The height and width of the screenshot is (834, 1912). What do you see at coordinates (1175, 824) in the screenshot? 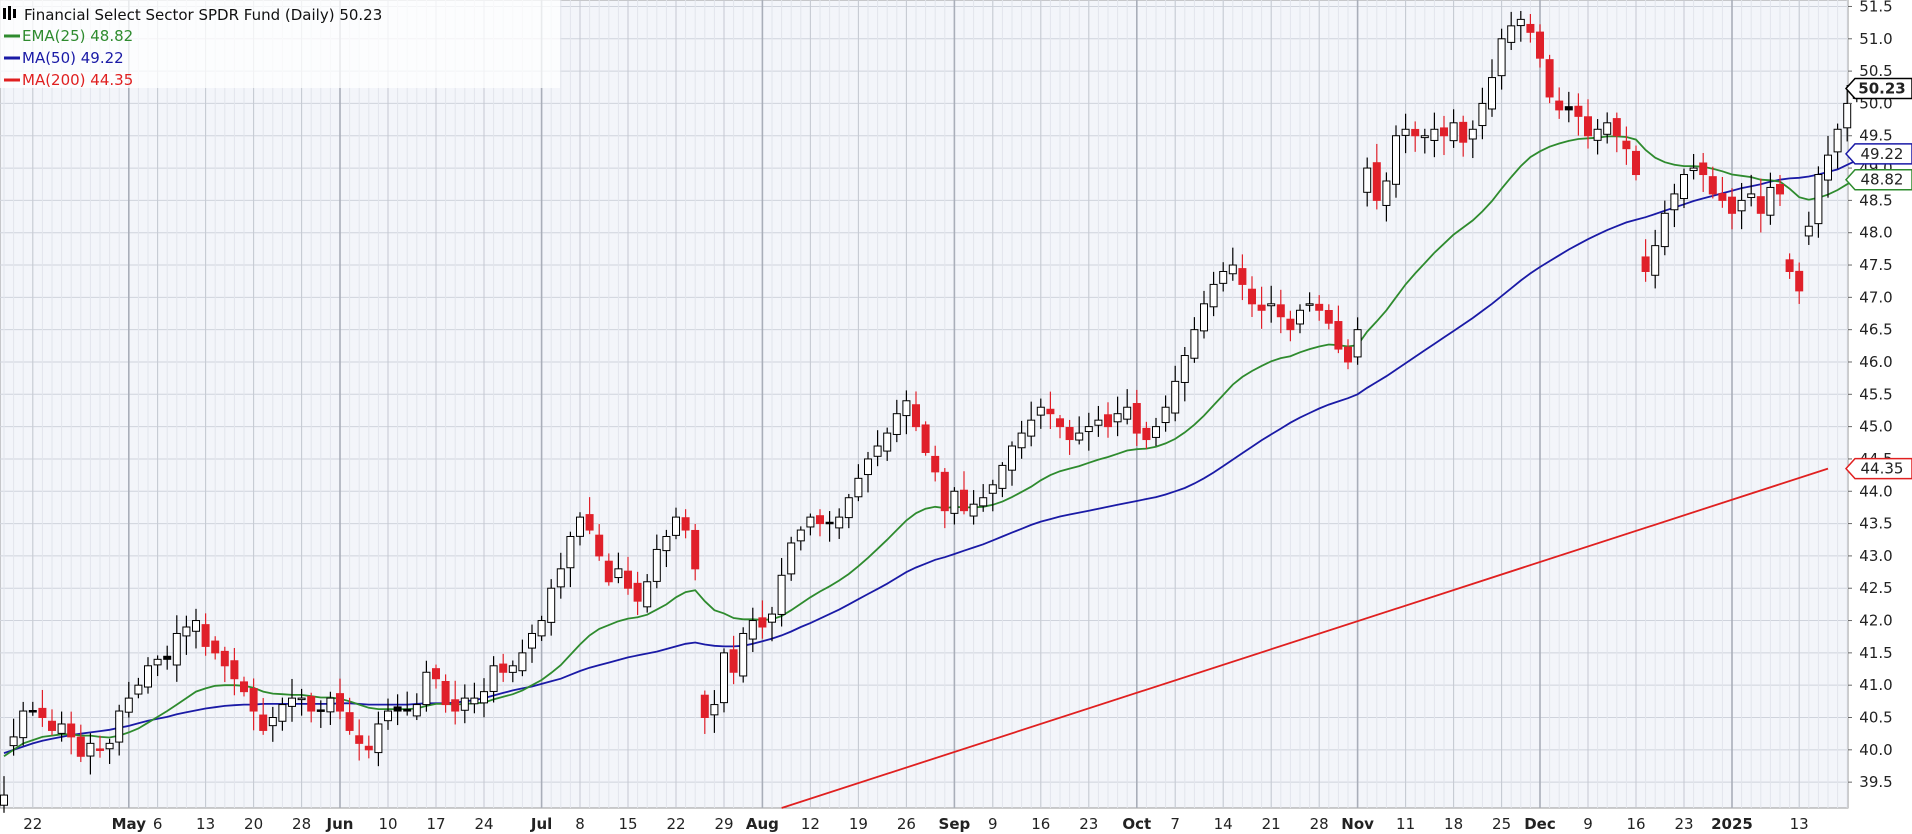
I see `x-tick-label: 7` at bounding box center [1175, 824].